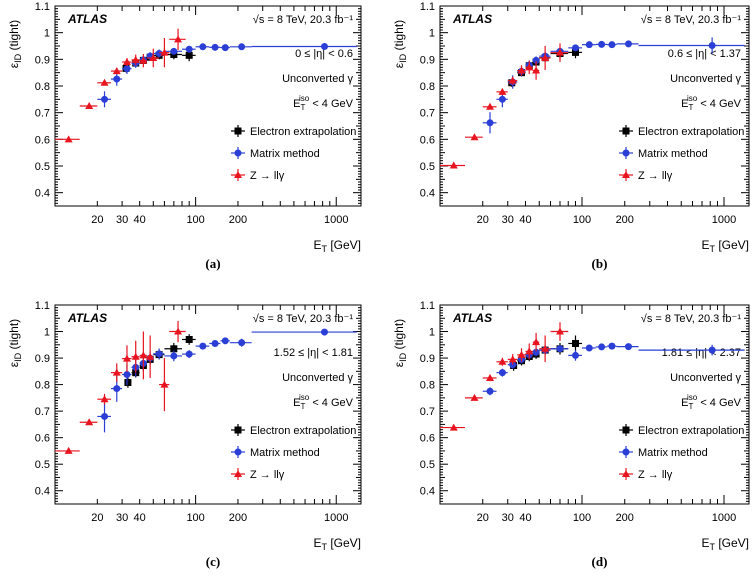 Image resolution: width=754 pixels, height=581 pixels. I want to click on y-tick-label: 0.9, so click(427, 359).